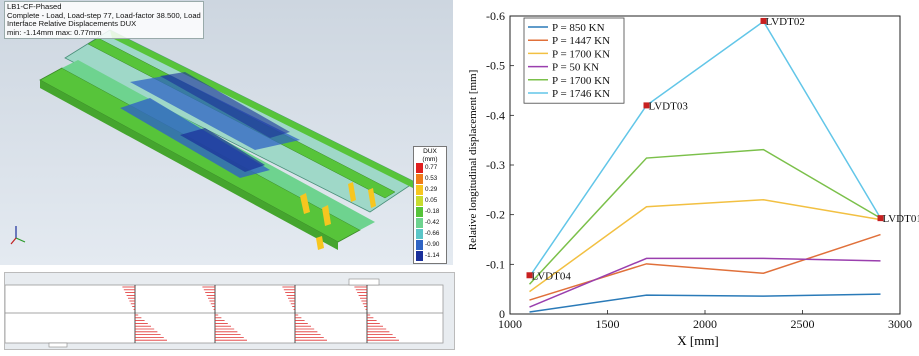  I want to click on legend-value: -1.14, so click(432, 256).